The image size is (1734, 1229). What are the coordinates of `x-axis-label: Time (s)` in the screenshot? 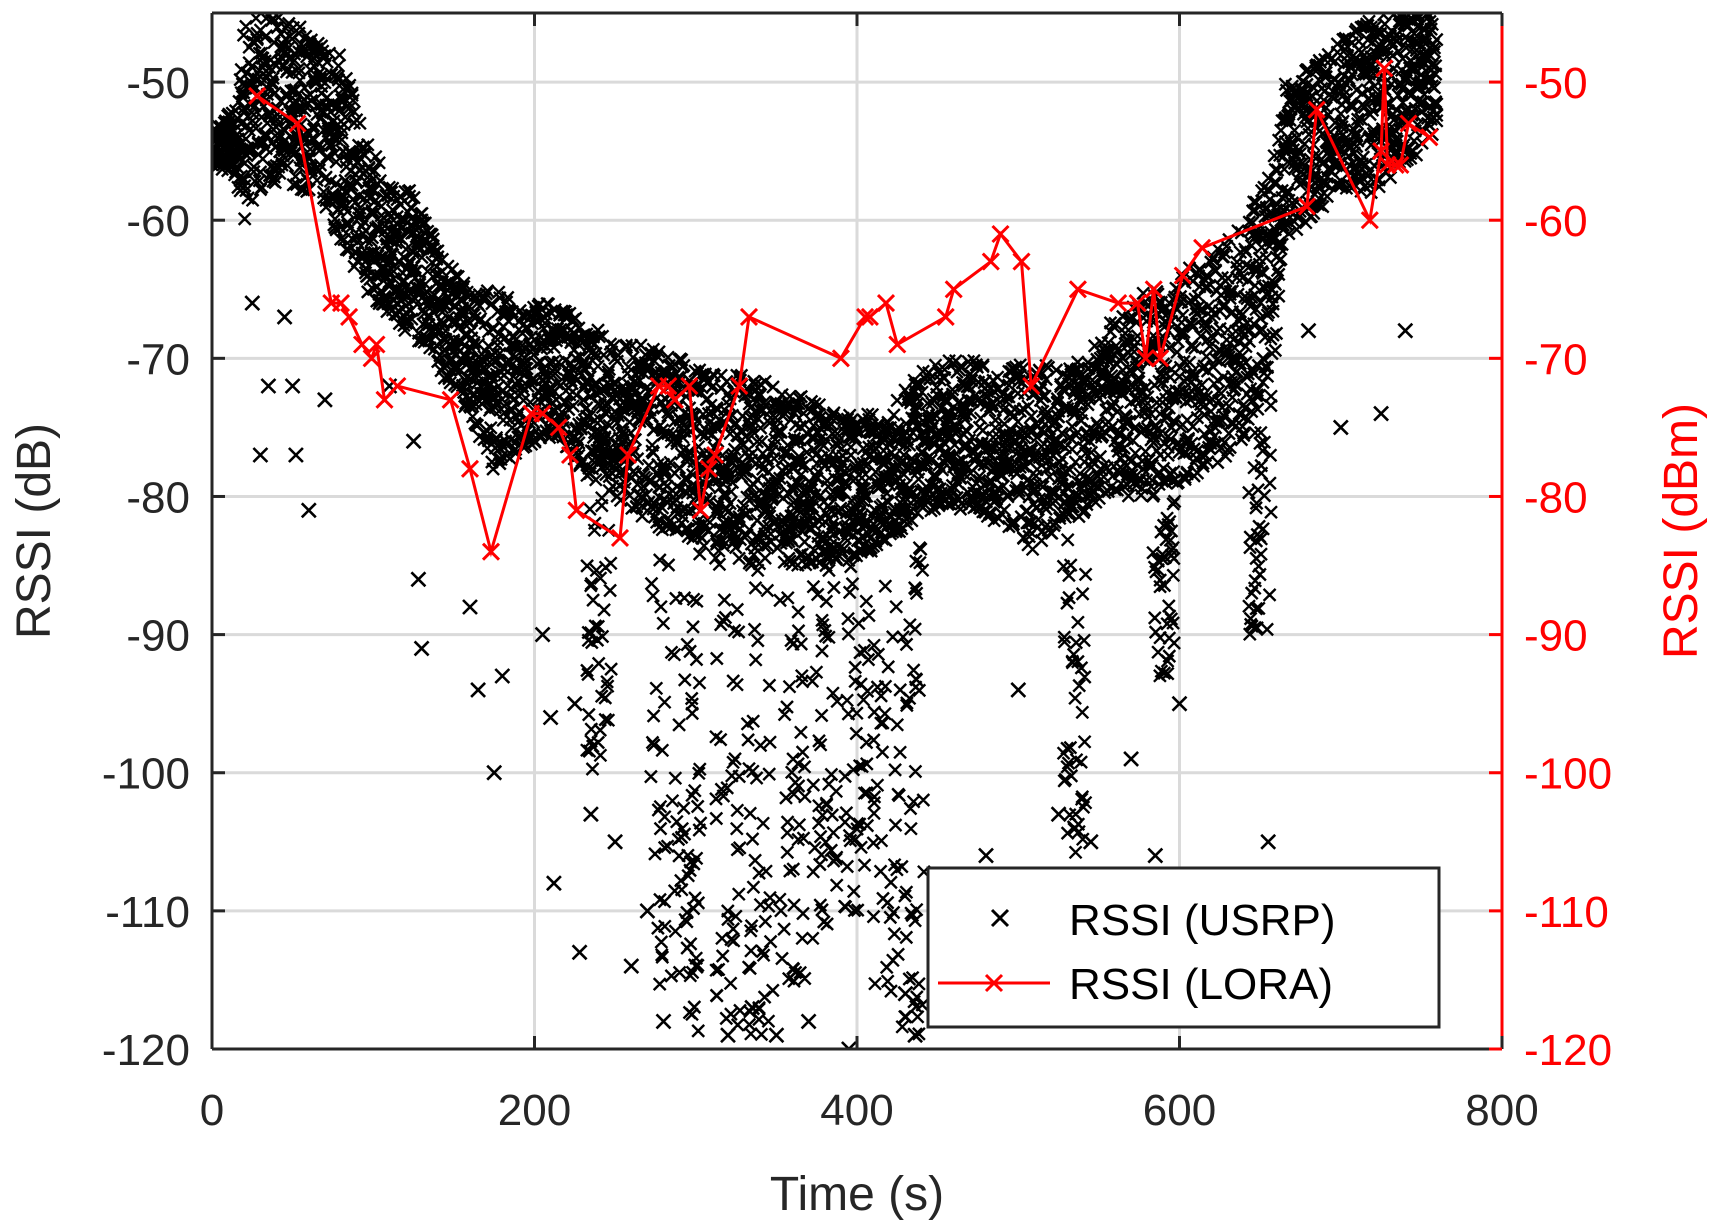 It's located at (857, 1194).